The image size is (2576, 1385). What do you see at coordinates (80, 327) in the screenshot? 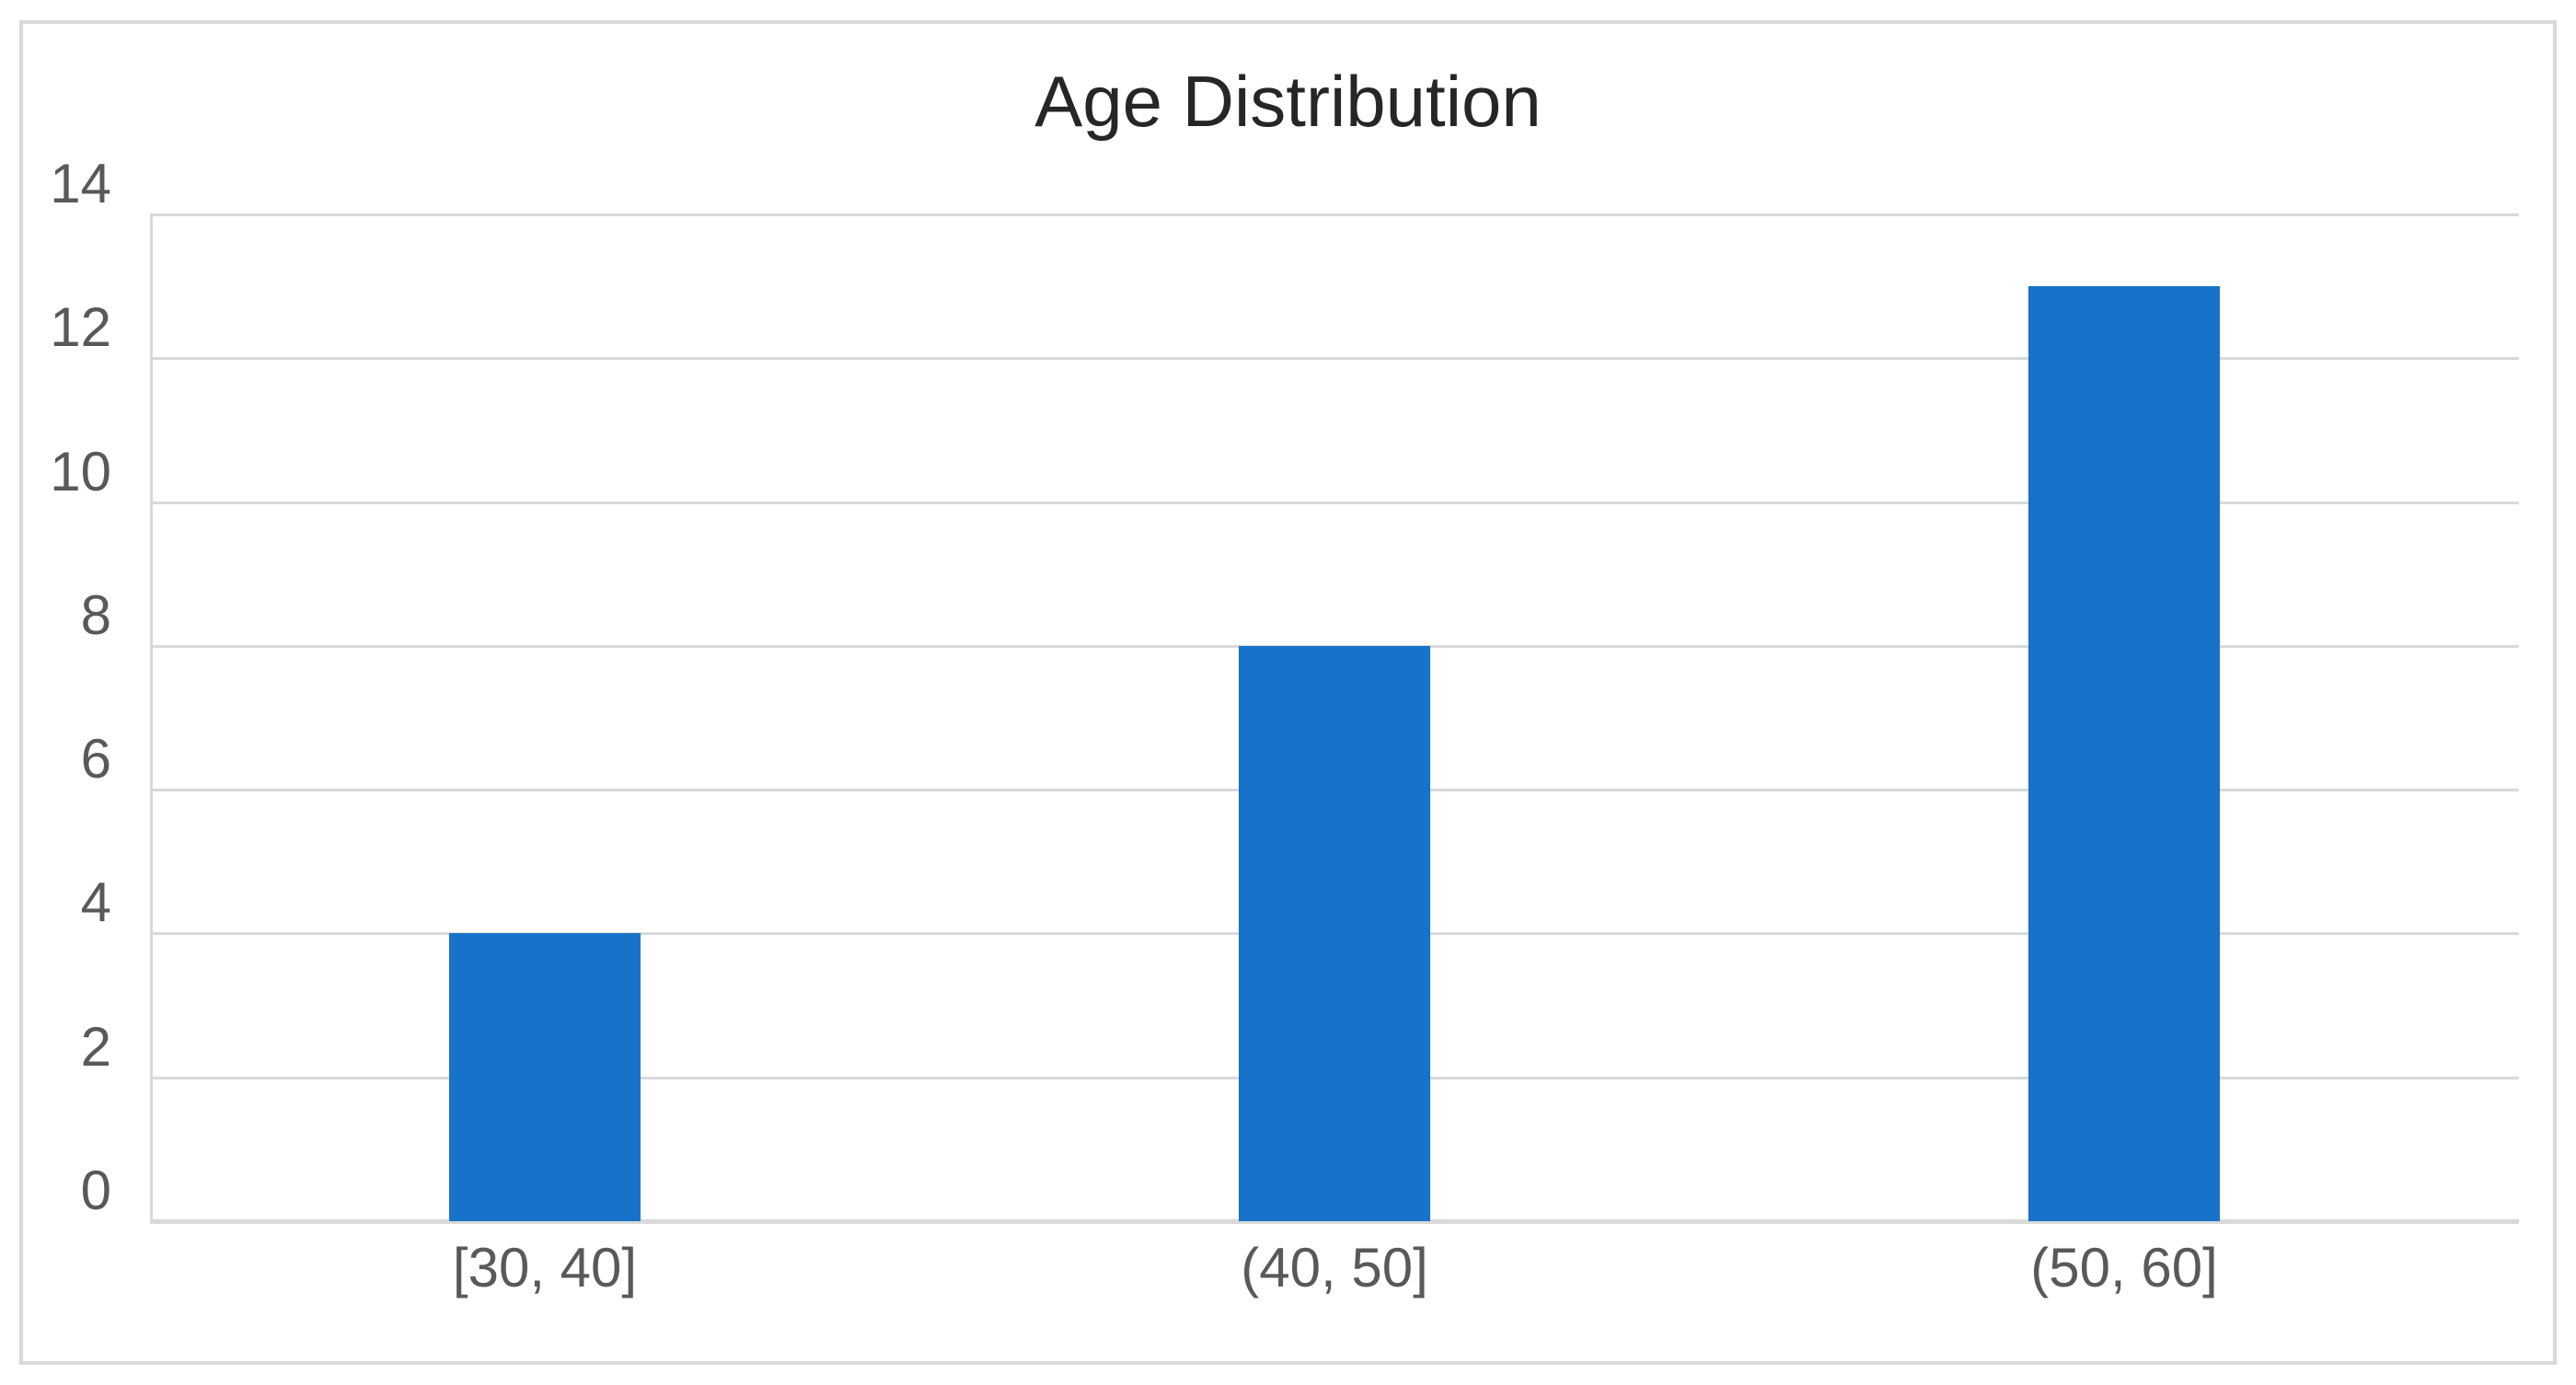
I see `y-tick-label: 12` at bounding box center [80, 327].